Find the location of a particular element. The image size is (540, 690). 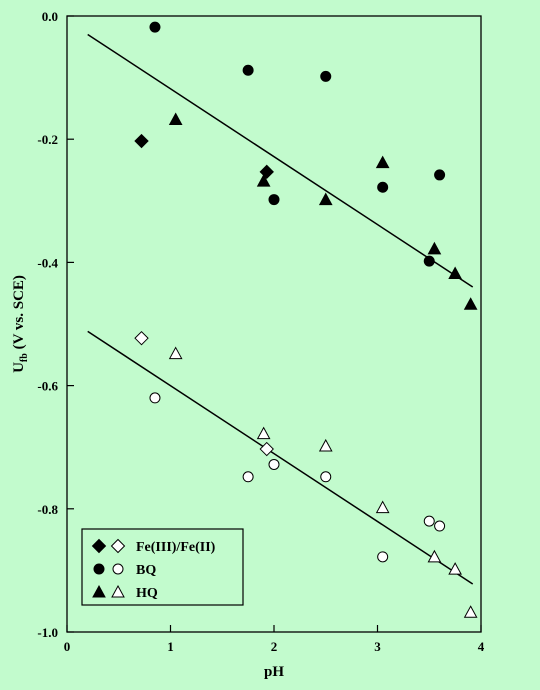

legend-box is located at coordinates (162, 567).